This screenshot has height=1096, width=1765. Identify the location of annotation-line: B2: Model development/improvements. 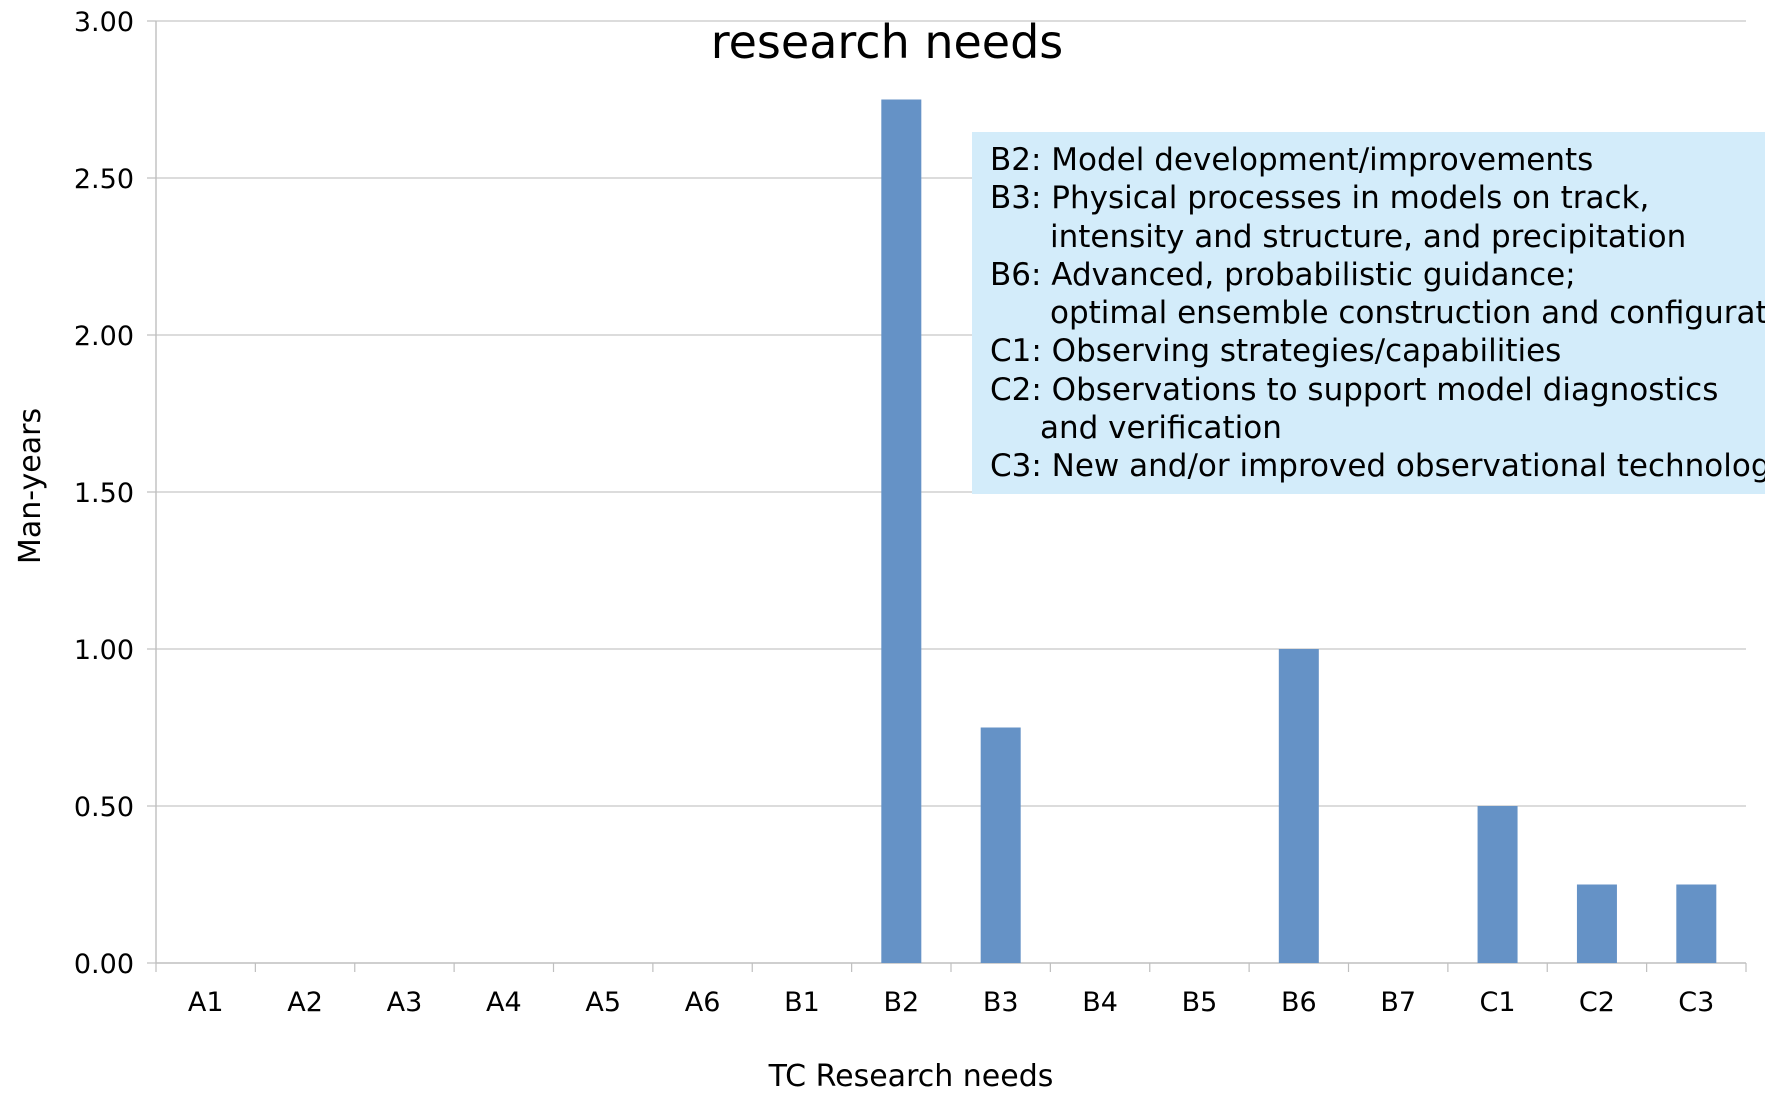
(1292, 160).